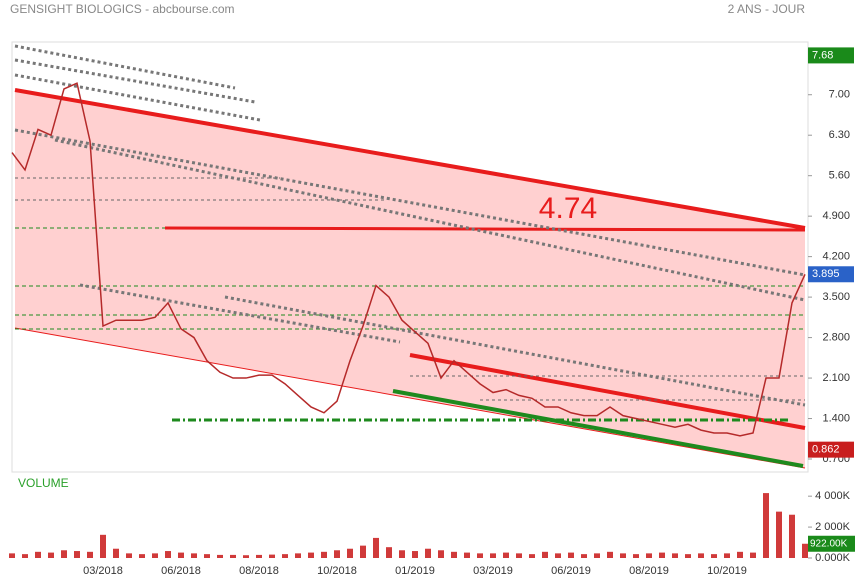  What do you see at coordinates (826, 450) in the screenshot?
I see `price-marker-label: 0.862` at bounding box center [826, 450].